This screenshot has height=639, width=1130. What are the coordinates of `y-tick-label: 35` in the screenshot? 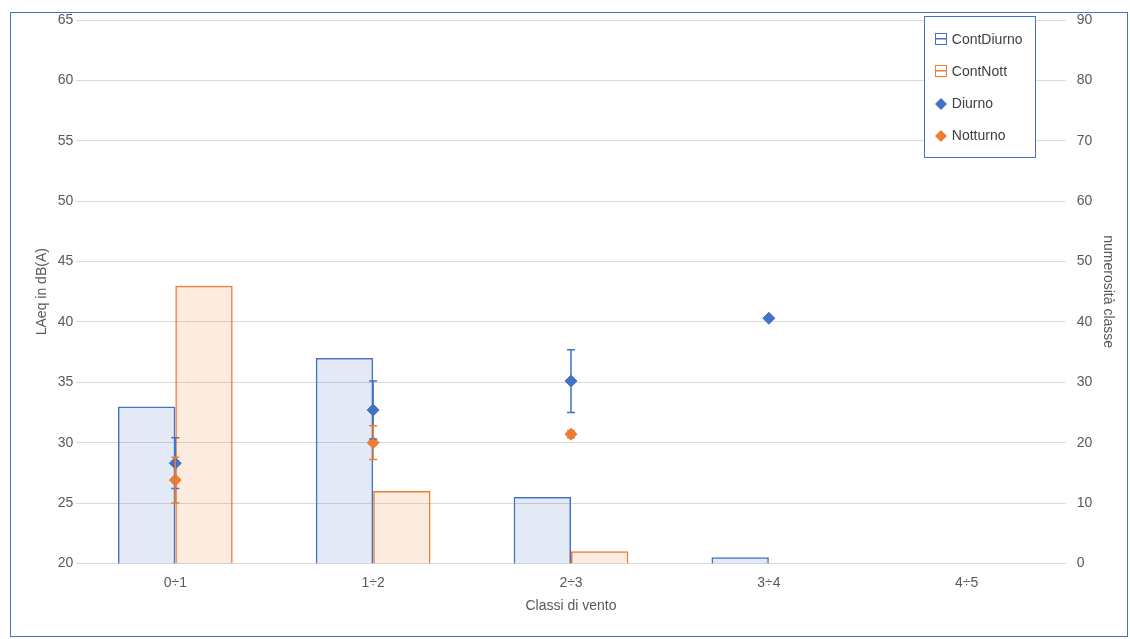 It's located at (65, 381).